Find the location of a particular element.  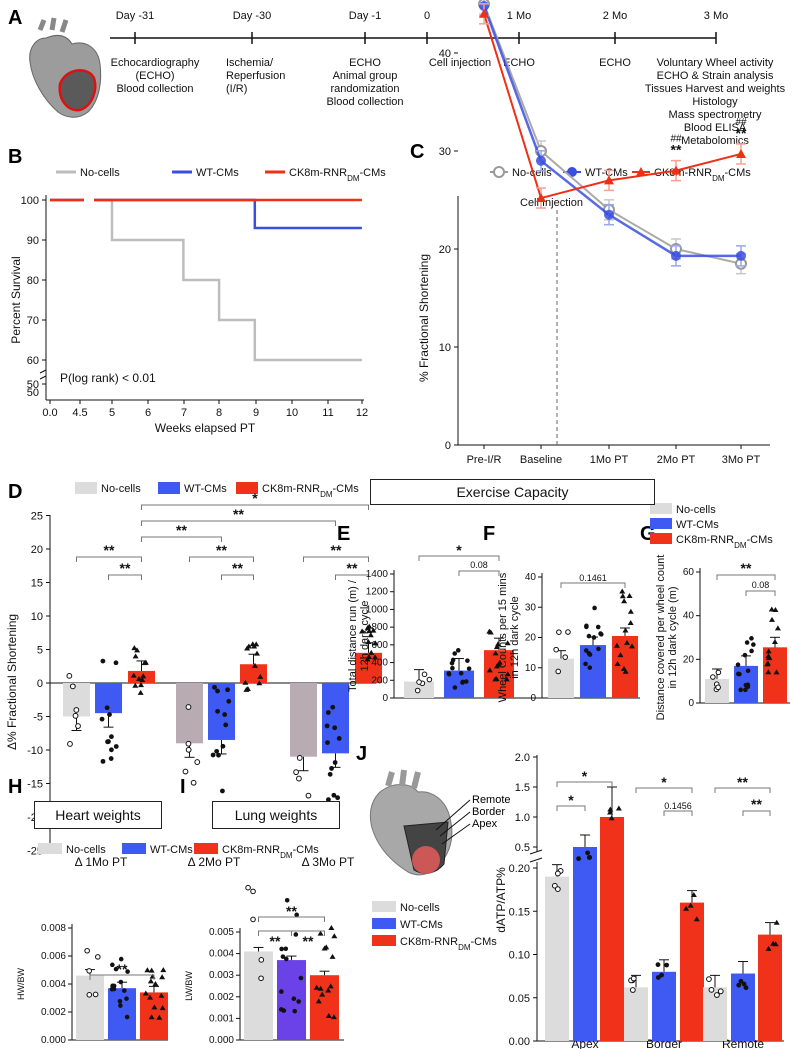

y-tick-label: 0.005 is located at coordinates (221, 932).